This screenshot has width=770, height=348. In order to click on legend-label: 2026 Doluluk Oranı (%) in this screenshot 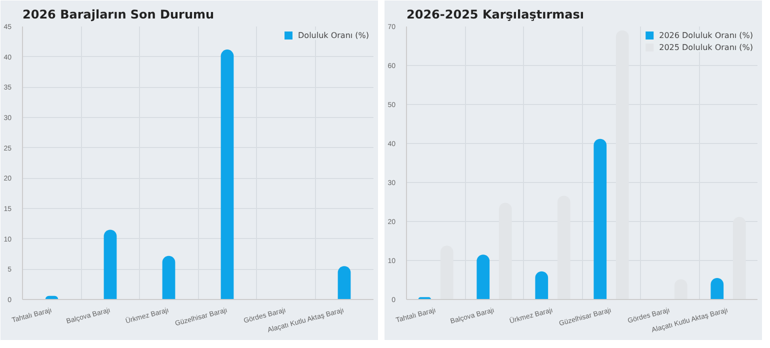, I will do `click(706, 35)`.